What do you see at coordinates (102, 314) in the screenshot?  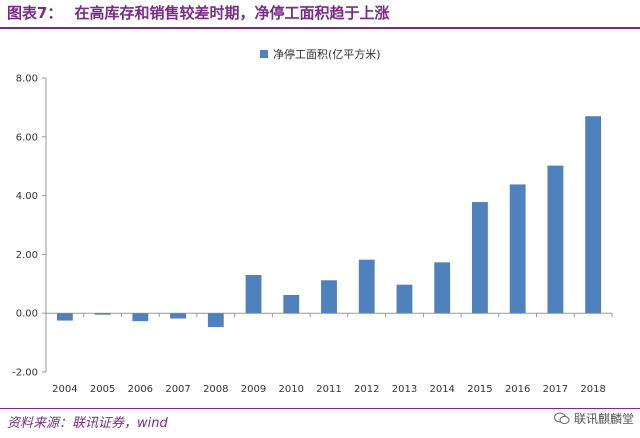 I see `bar-2005` at bounding box center [102, 314].